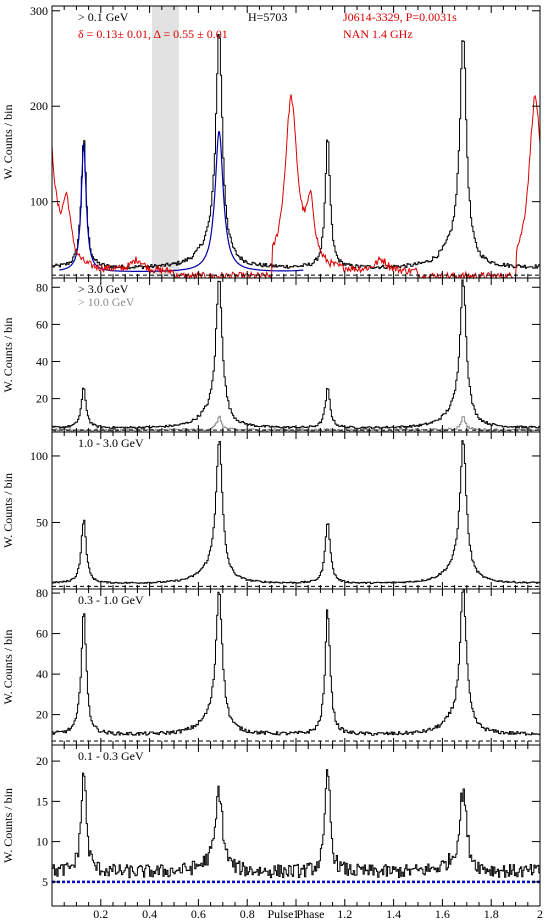  Describe the element at coordinates (42, 842) in the screenshot. I see `y-tick-label: 10` at that location.